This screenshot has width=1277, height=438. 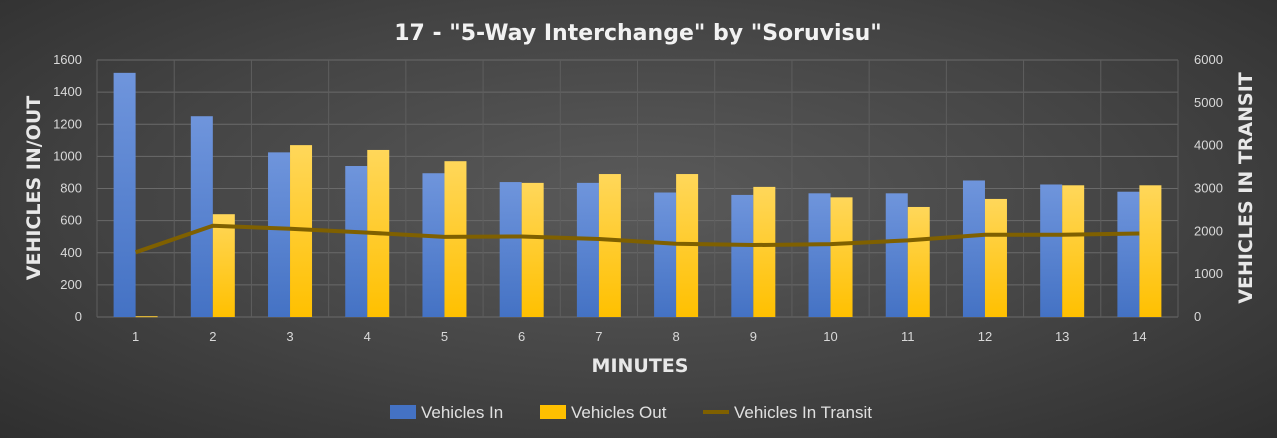 What do you see at coordinates (71, 220) in the screenshot?
I see `y-tick-label: 600` at bounding box center [71, 220].